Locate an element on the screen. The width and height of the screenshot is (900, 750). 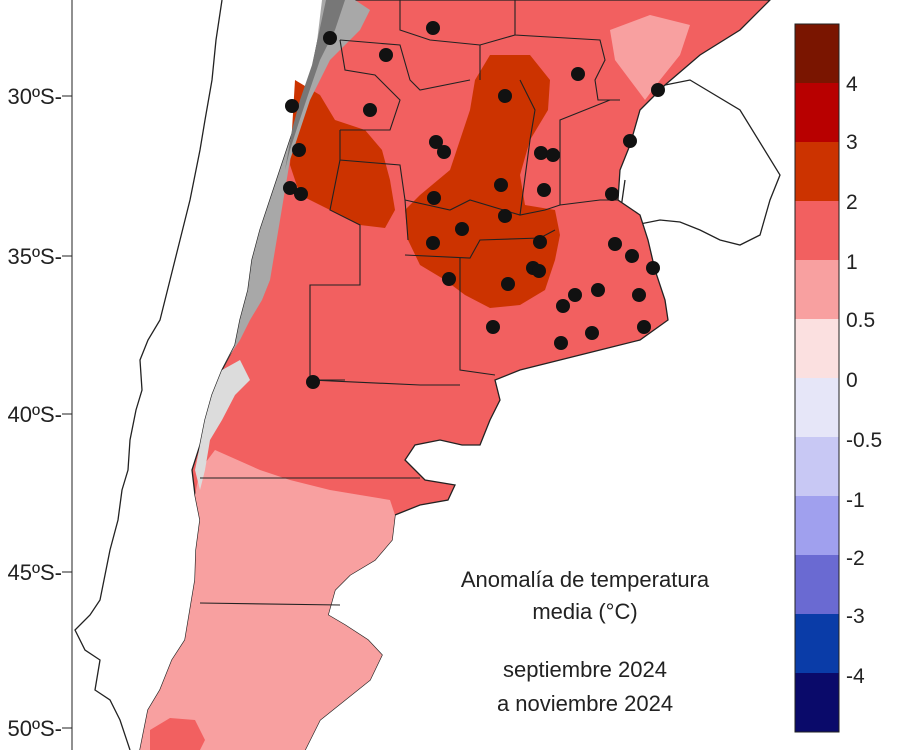
andes-relief is located at coordinates (296, 185).